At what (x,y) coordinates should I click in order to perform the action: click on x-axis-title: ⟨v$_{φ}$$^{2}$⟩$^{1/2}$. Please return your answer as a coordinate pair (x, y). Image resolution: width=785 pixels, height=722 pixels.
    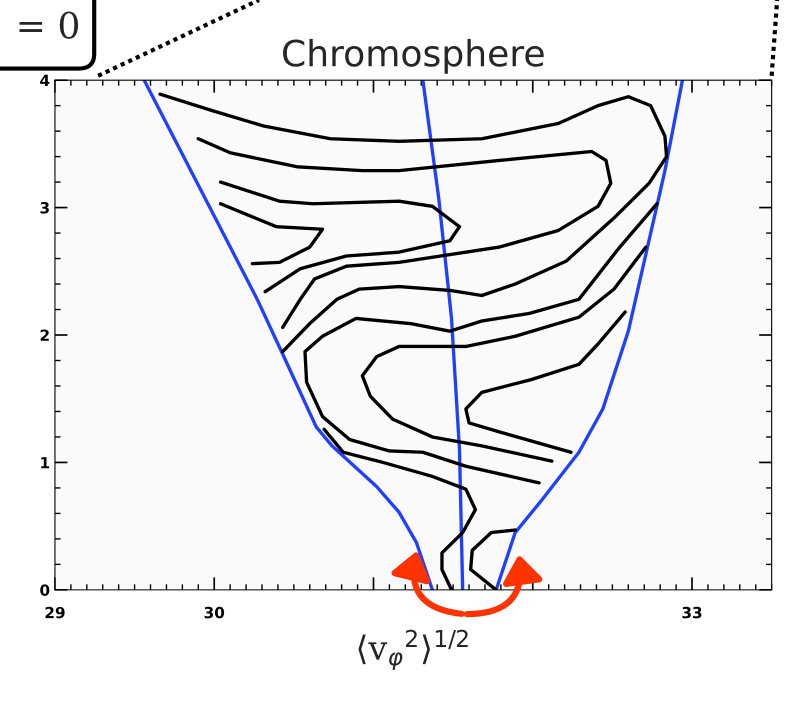
    Looking at the image, I should click on (413, 650).